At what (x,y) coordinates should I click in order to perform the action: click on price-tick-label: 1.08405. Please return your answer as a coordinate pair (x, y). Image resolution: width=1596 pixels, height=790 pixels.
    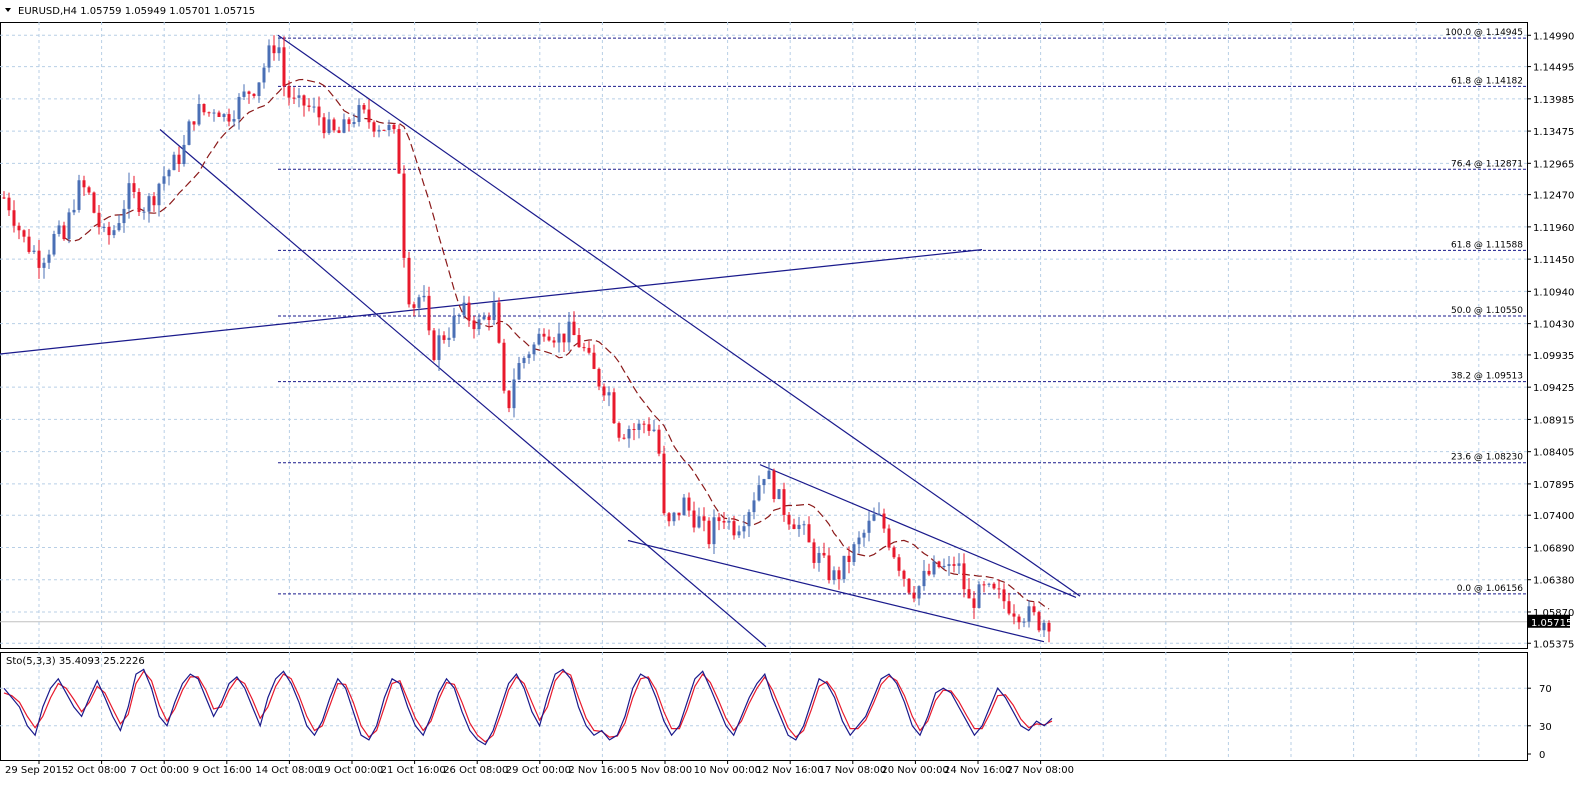
    Looking at the image, I should click on (1553, 453).